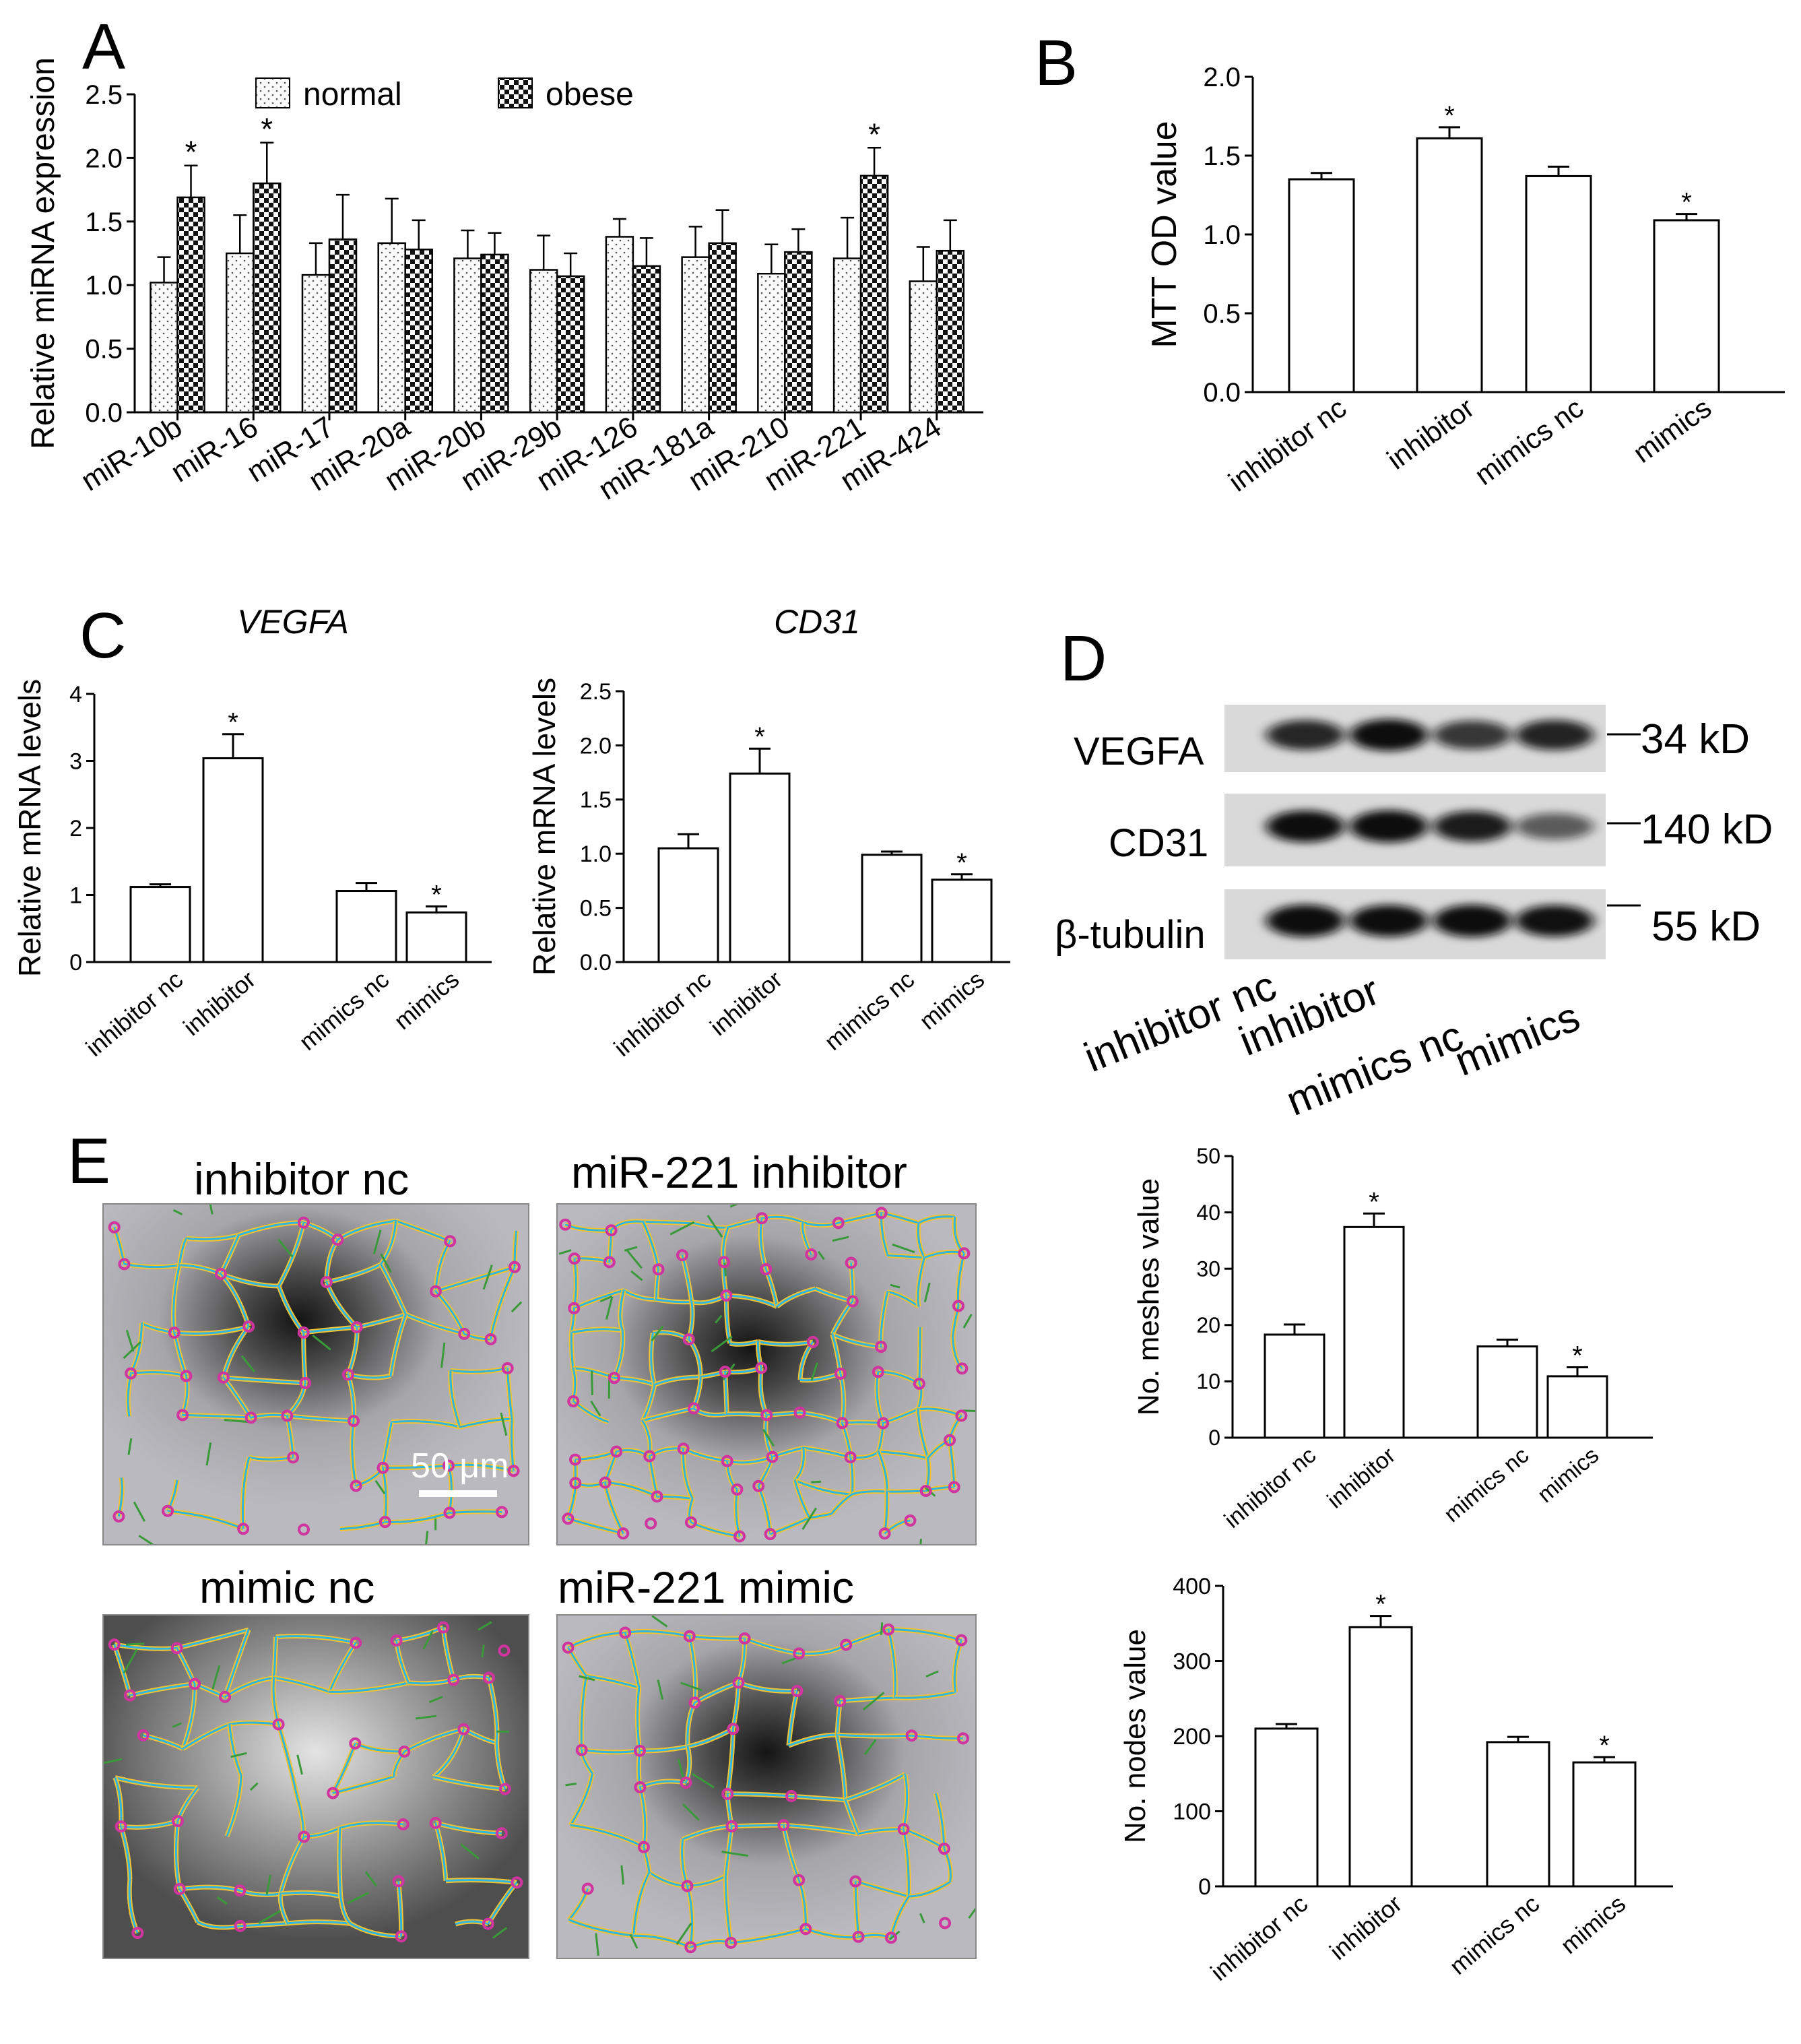  Describe the element at coordinates (1568, 1475) in the screenshot. I see `x-tick-label: mimics` at that location.